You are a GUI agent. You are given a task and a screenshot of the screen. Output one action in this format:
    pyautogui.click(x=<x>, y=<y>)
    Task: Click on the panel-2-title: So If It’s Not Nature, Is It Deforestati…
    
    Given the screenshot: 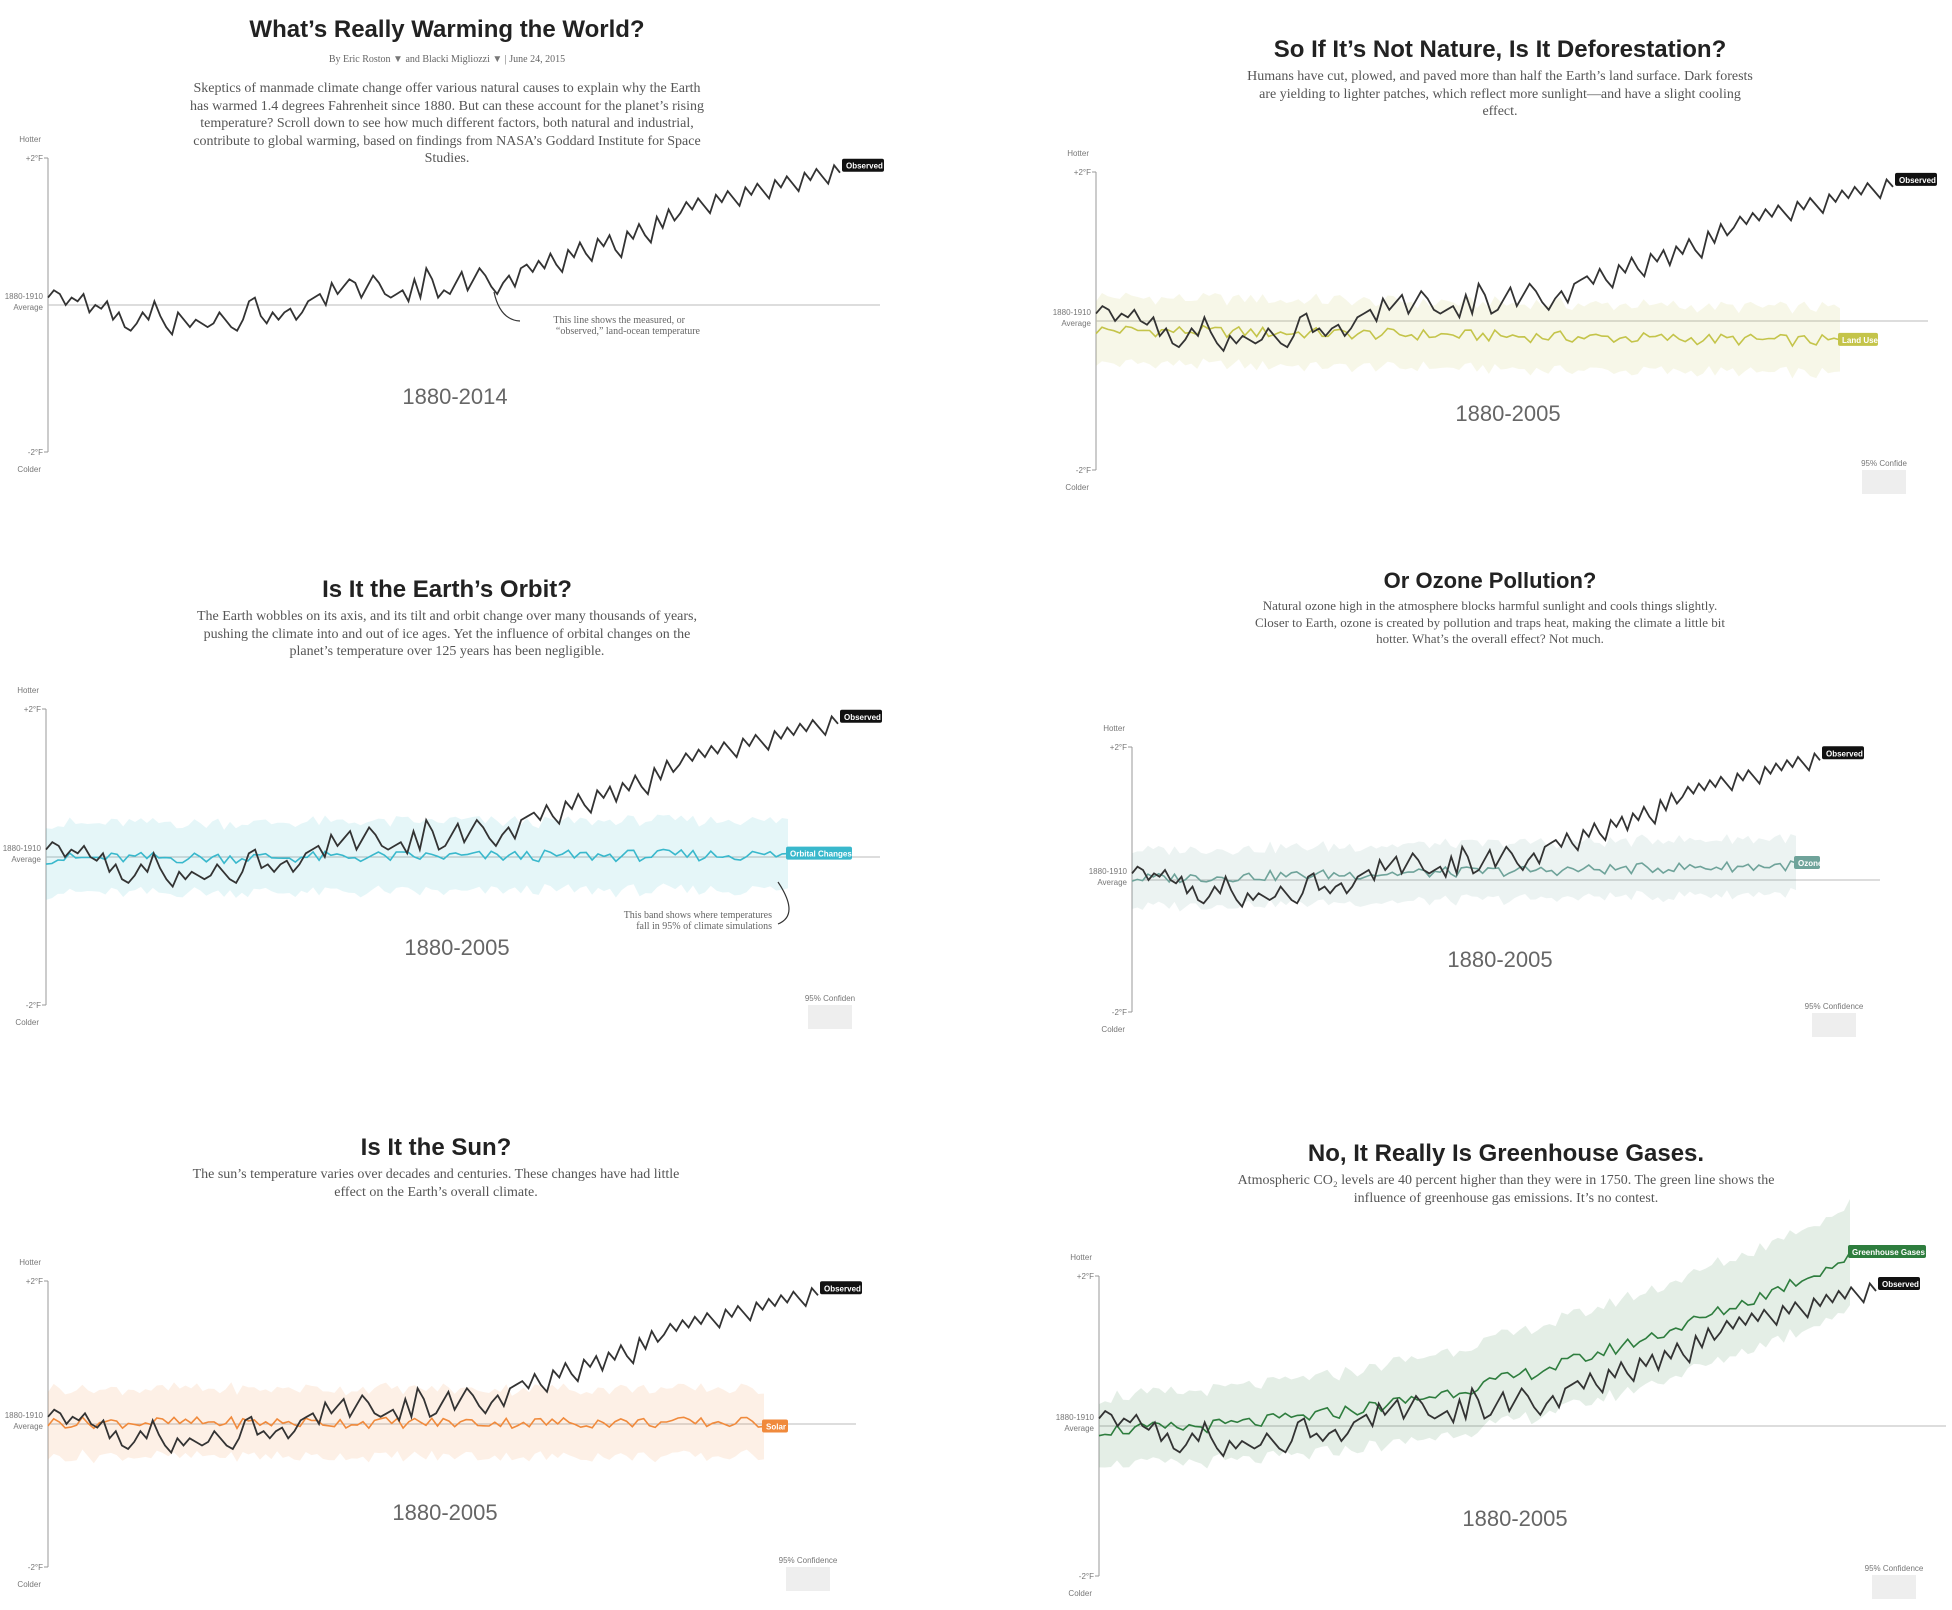 What is the action you would take?
    pyautogui.click(x=1500, y=49)
    